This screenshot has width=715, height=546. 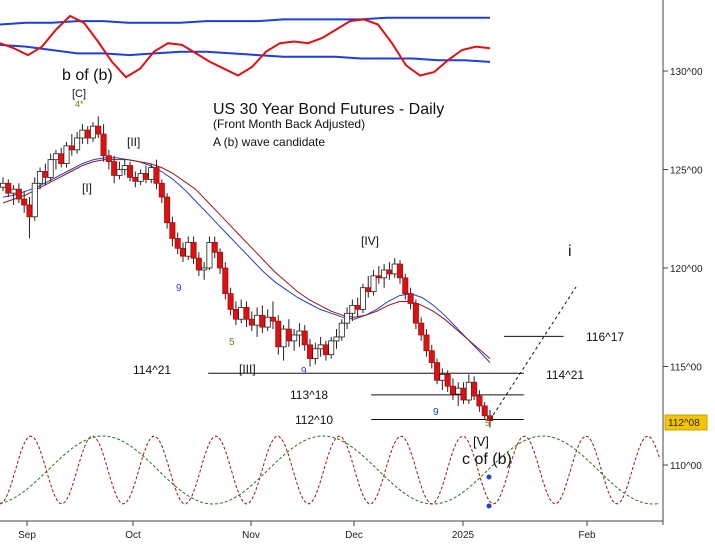 What do you see at coordinates (481, 441) in the screenshot?
I see `wave-annotation: [V]` at bounding box center [481, 441].